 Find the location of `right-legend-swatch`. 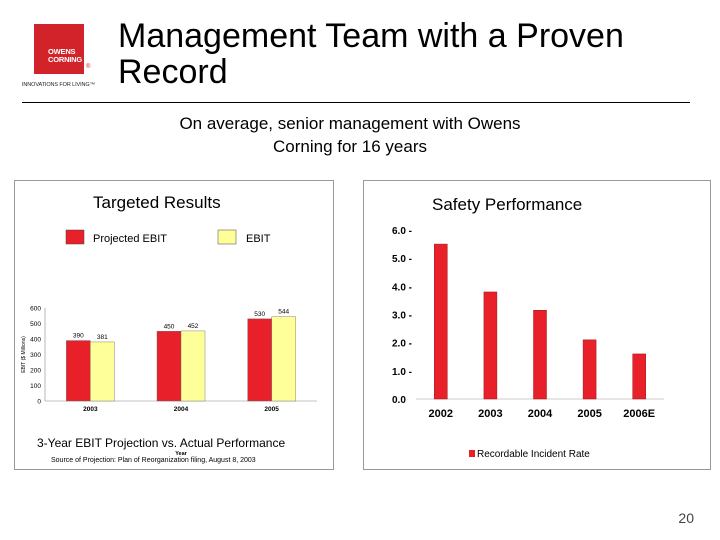

right-legend-swatch is located at coordinates (472, 453).